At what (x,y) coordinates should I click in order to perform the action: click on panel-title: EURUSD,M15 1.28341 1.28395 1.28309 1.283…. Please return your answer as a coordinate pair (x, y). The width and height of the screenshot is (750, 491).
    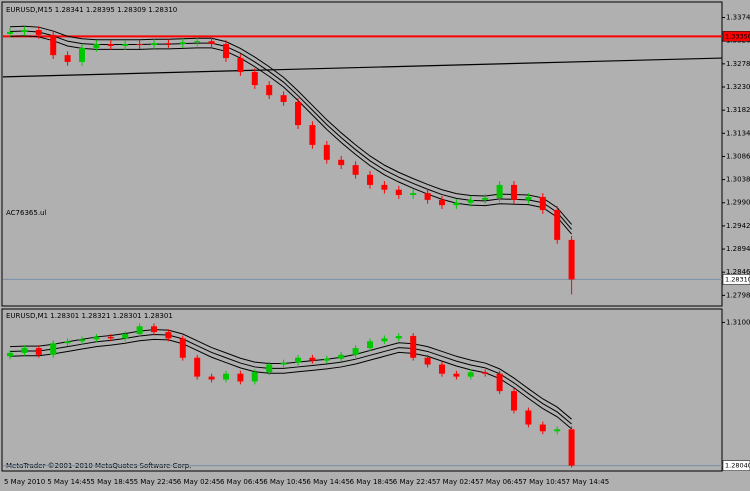
    Looking at the image, I should click on (91, 10).